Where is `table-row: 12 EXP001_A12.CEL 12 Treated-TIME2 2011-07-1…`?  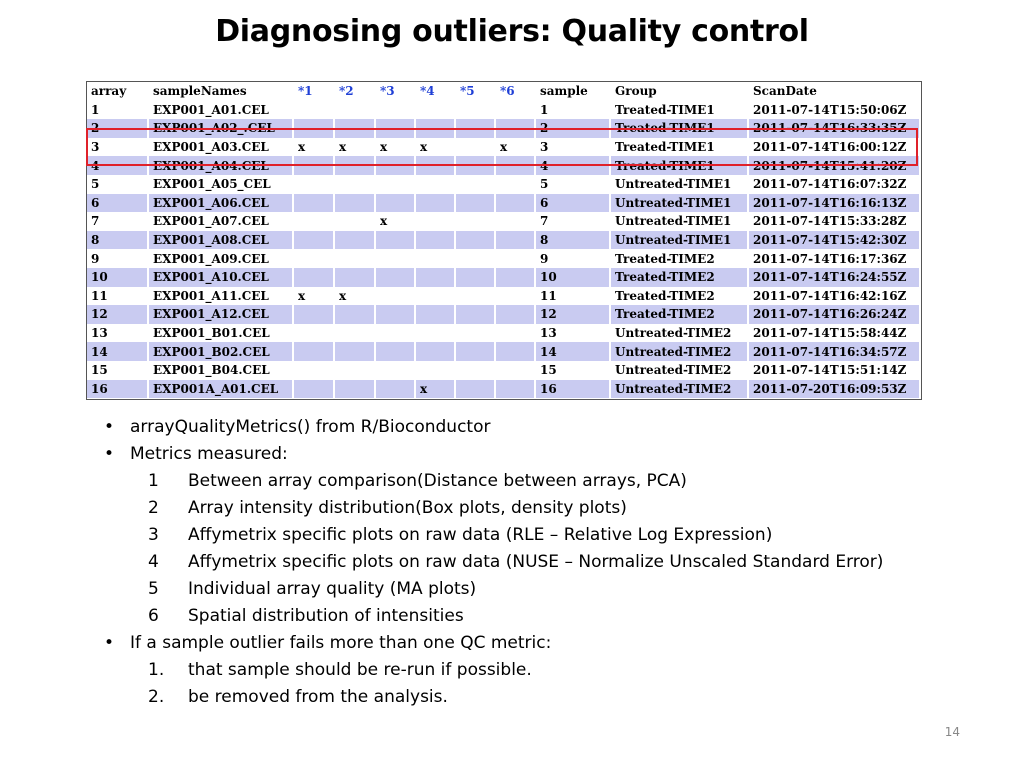
table-row: 12 EXP001_A12.CEL 12 Treated-TIME2 2011-07-1… is located at coordinates (504, 314).